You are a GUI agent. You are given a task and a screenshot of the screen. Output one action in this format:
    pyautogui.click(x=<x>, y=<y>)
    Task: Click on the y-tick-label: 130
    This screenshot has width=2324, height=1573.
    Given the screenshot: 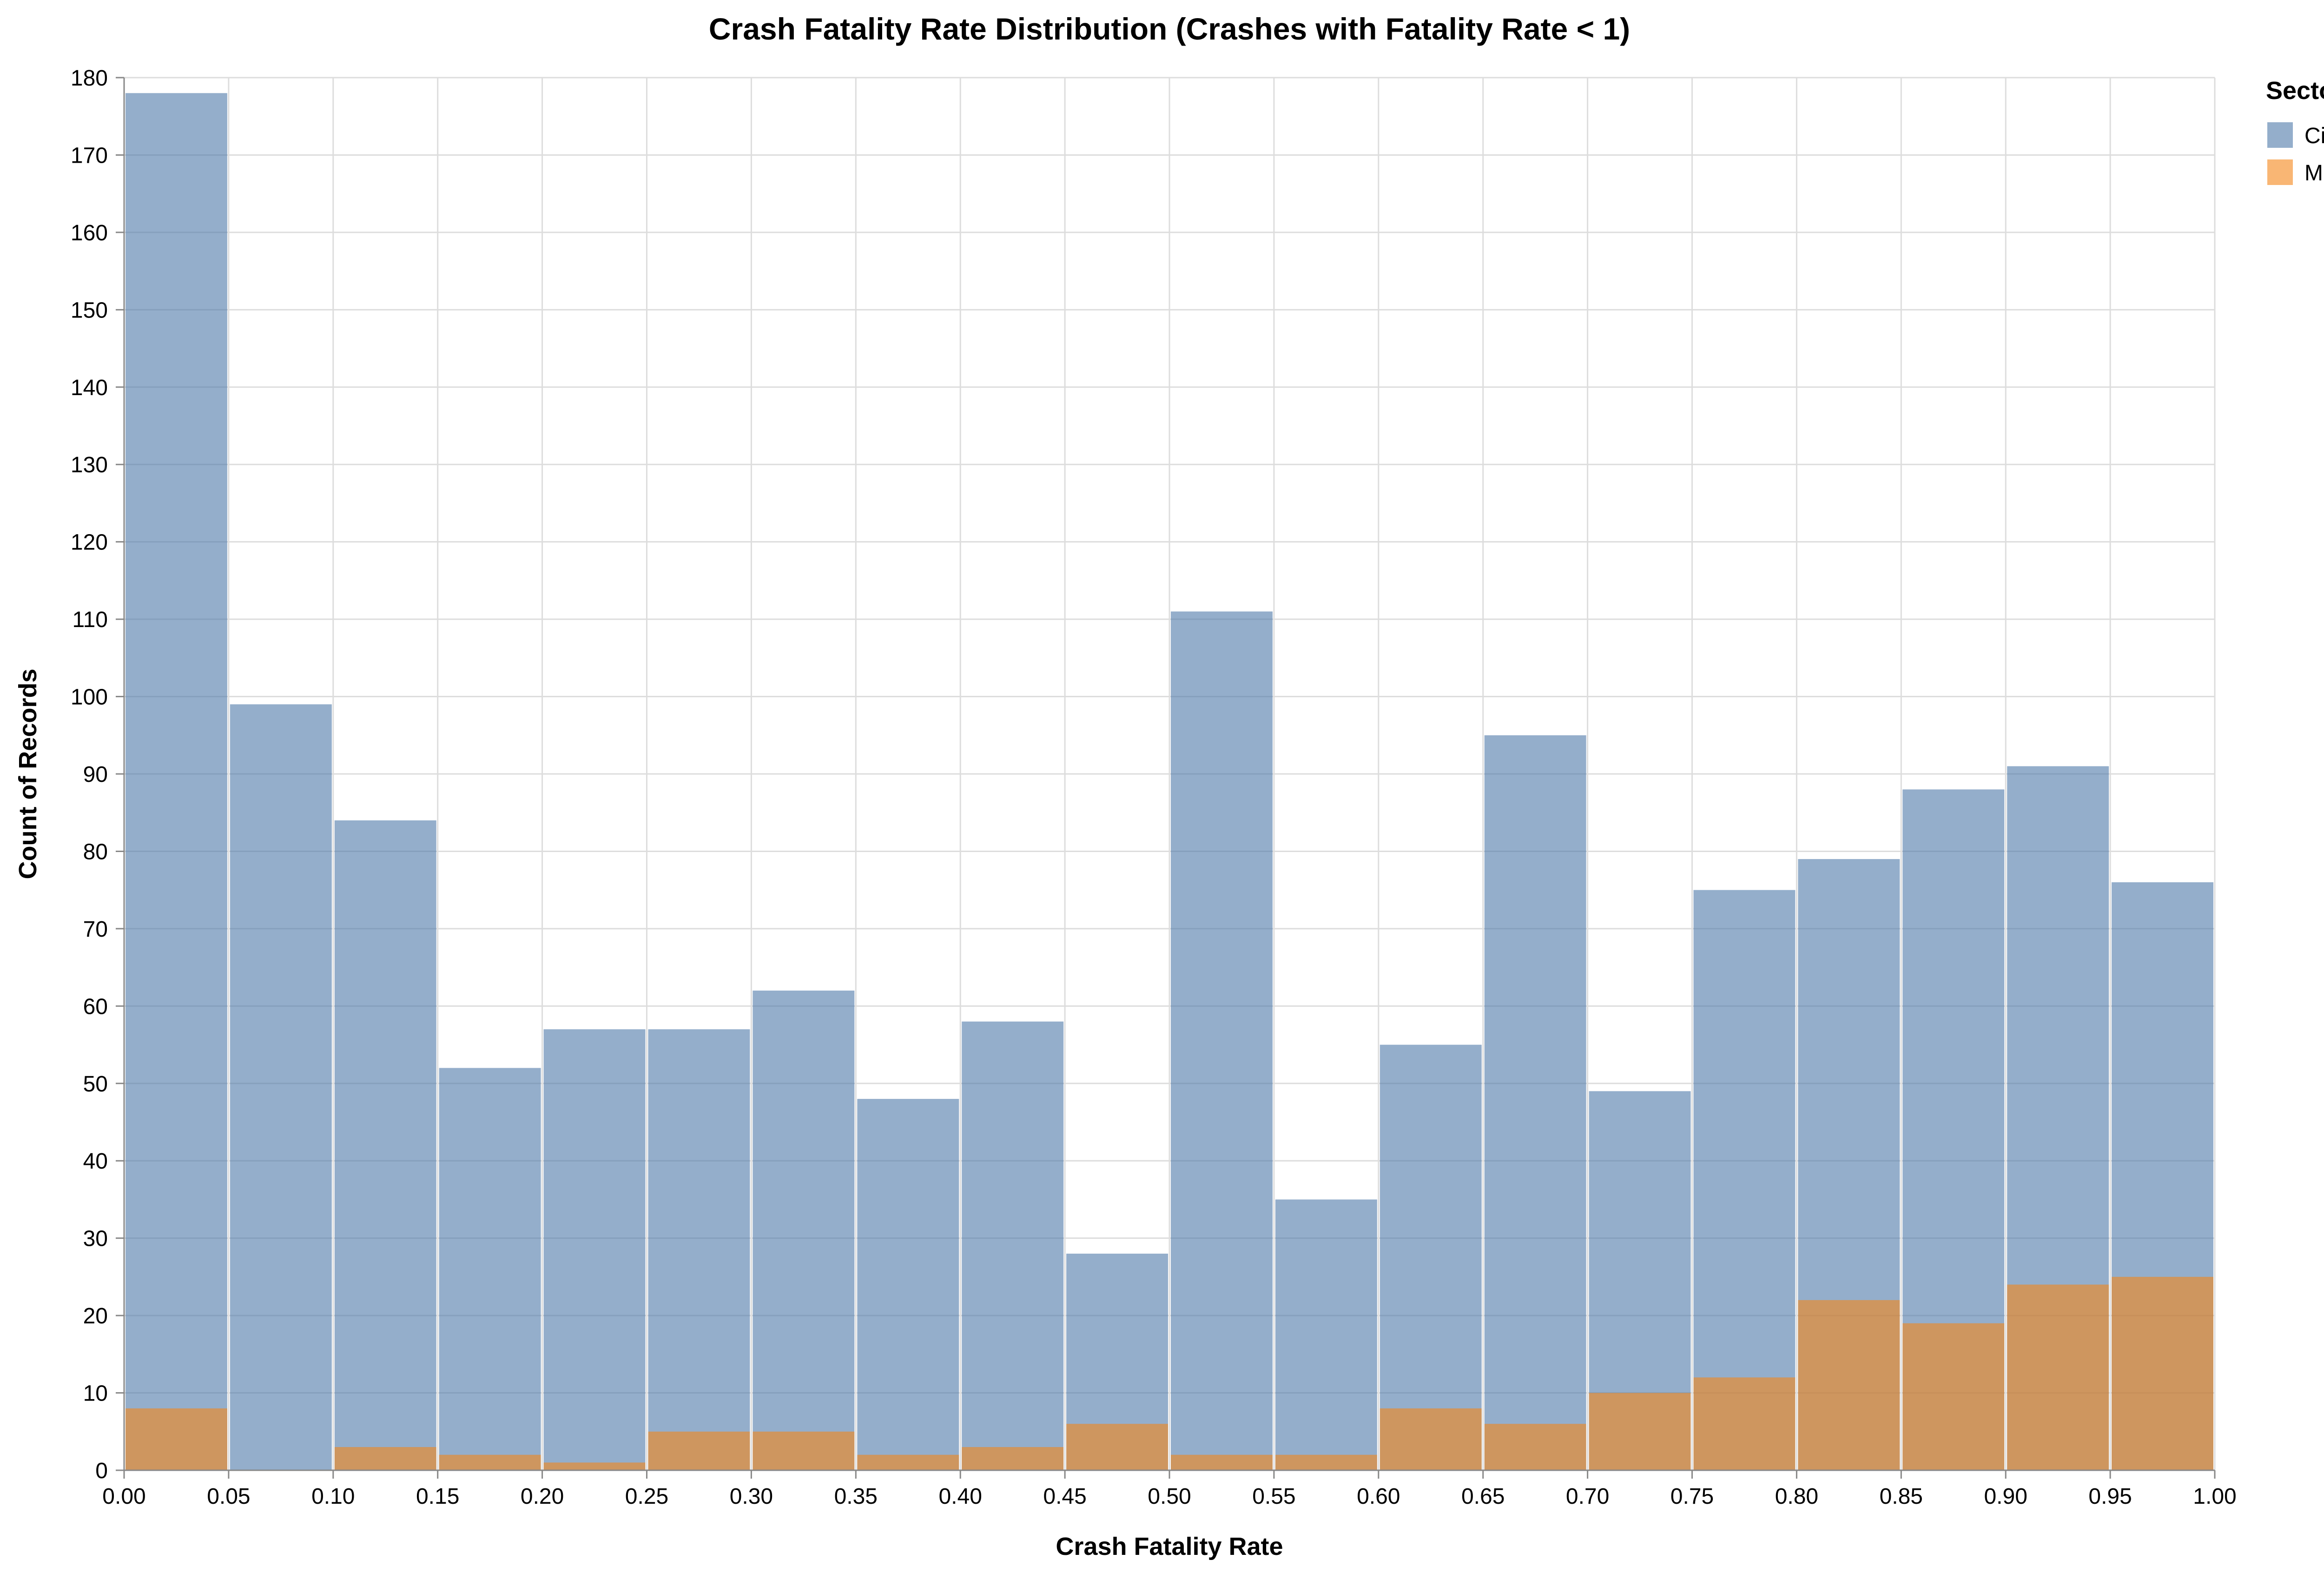 What is the action you would take?
    pyautogui.click(x=89, y=465)
    